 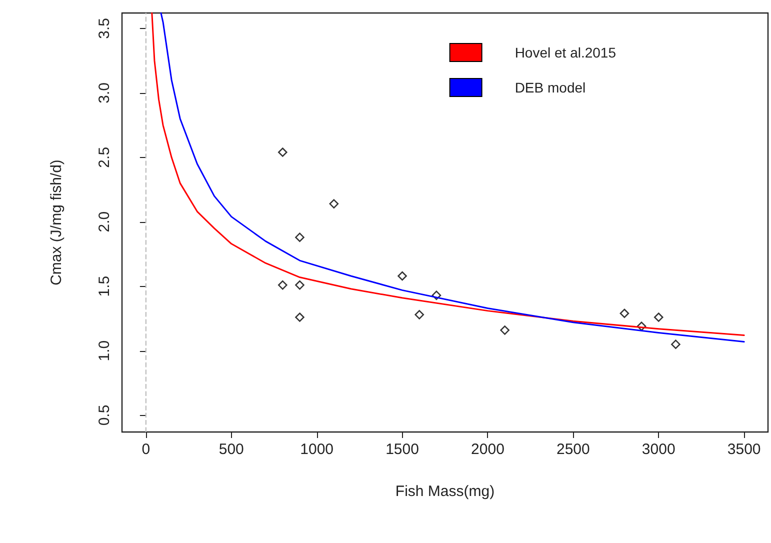 I want to click on y-tick-label: 1.0, so click(x=104, y=351).